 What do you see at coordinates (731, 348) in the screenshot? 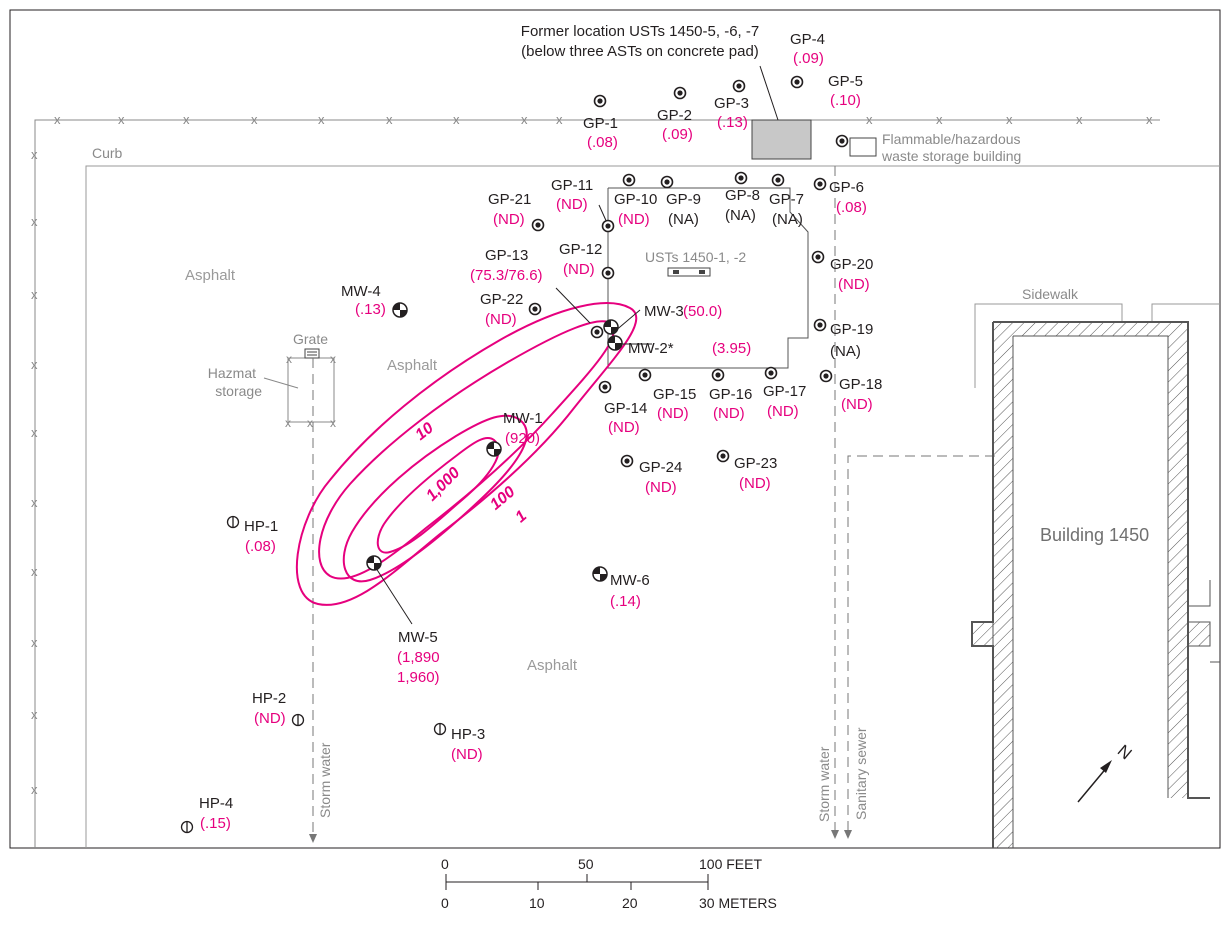
I see `mw2-value: (3.95)` at bounding box center [731, 348].